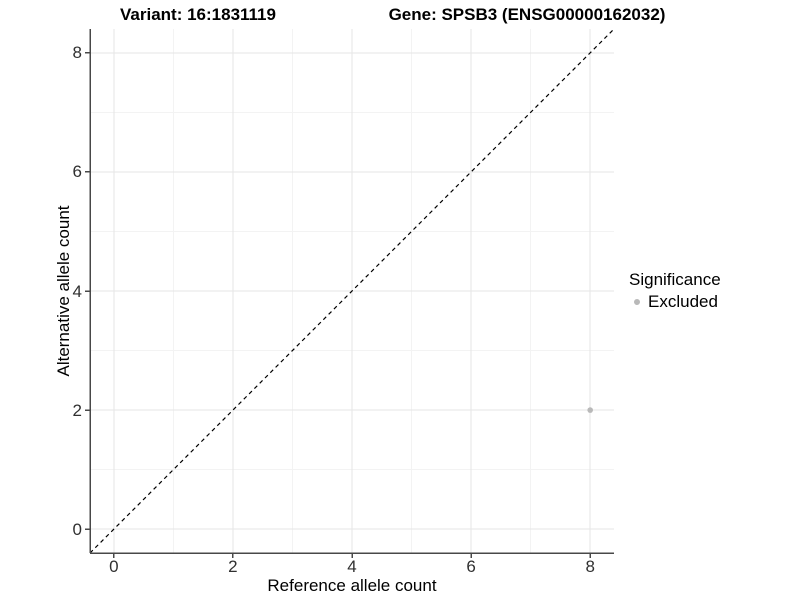 The image size is (800, 600). Describe the element at coordinates (352, 566) in the screenshot. I see `x-tick-label: 4` at that location.